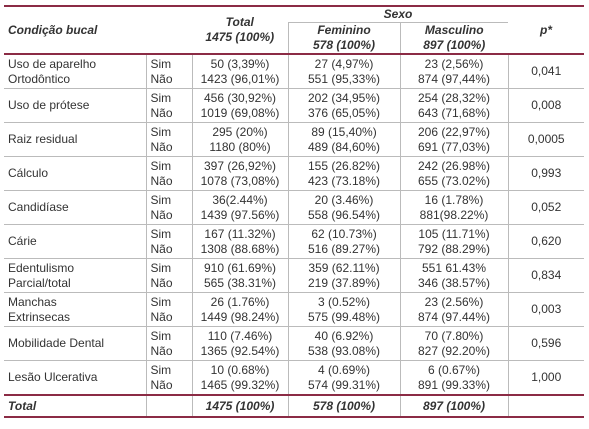 The image size is (589, 429). What do you see at coordinates (454, 316) in the screenshot?
I see `male-value: 874 (97.44%)` at bounding box center [454, 316].